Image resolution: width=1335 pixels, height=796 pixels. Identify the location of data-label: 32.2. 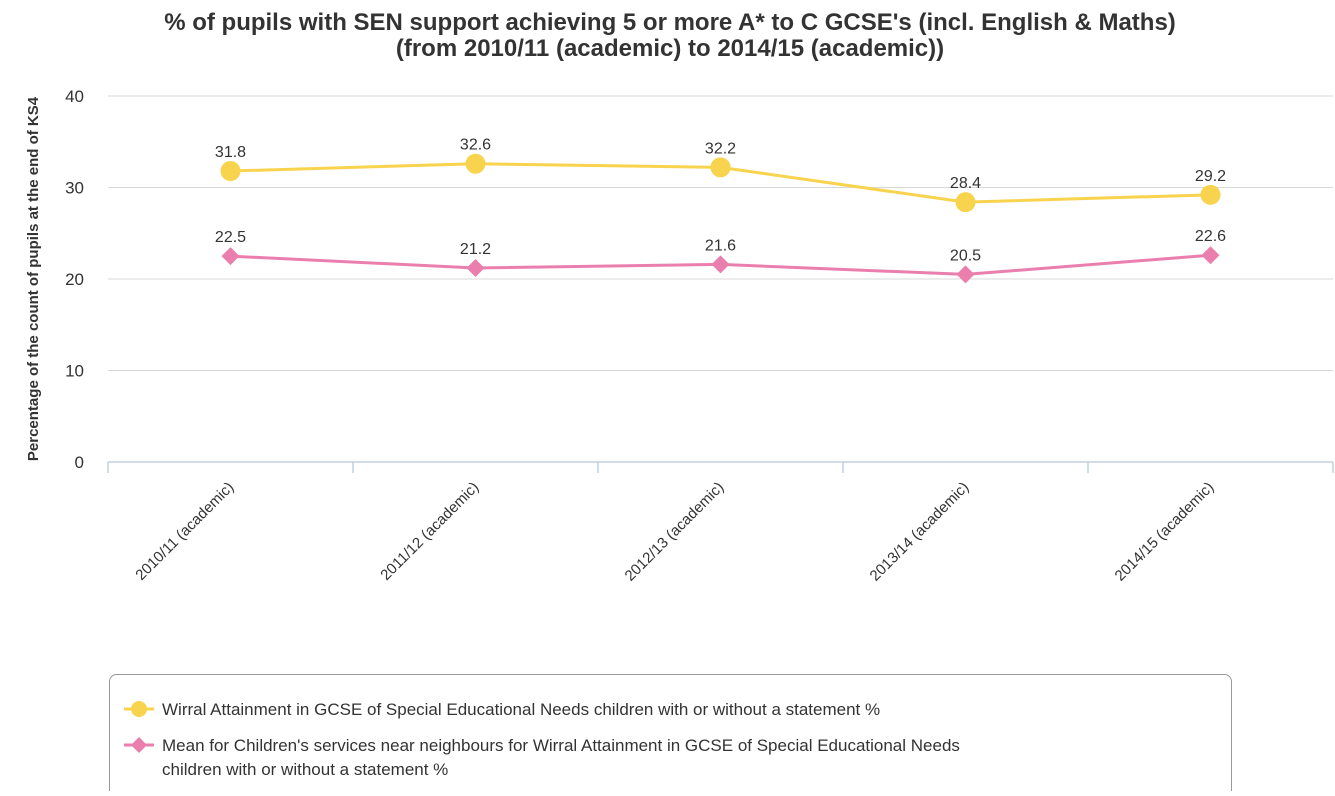
(720, 148).